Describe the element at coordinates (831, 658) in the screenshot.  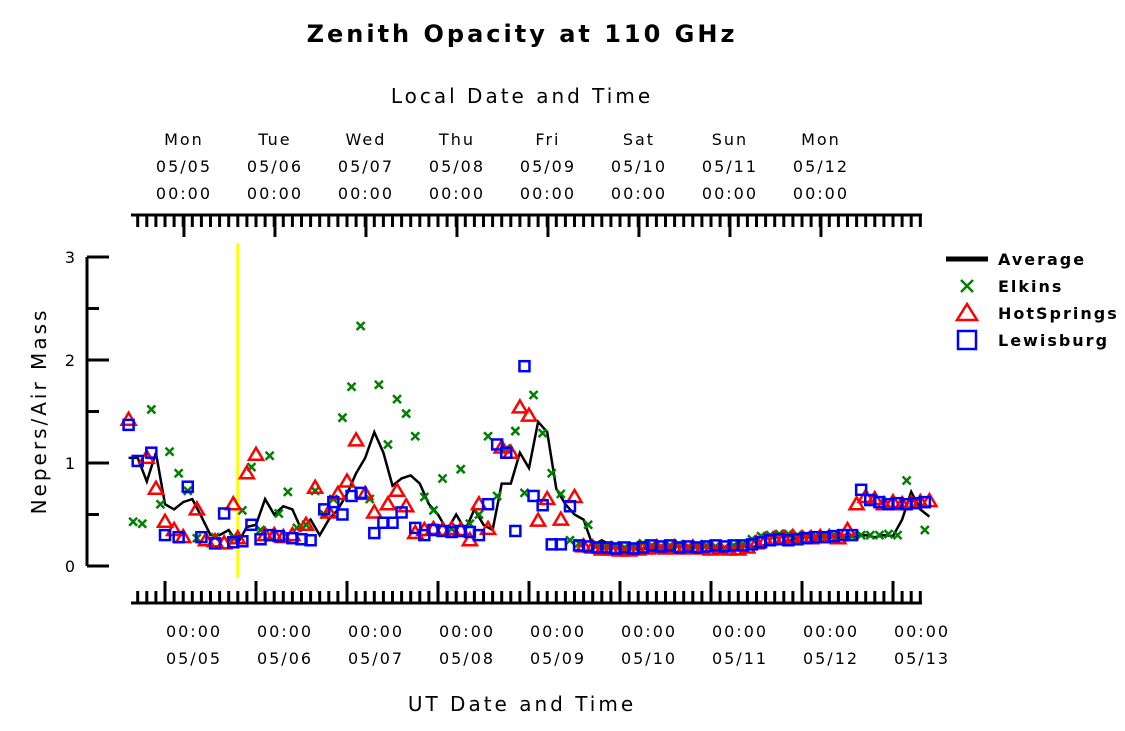
I see `bottom-tick-date: 05/12` at that location.